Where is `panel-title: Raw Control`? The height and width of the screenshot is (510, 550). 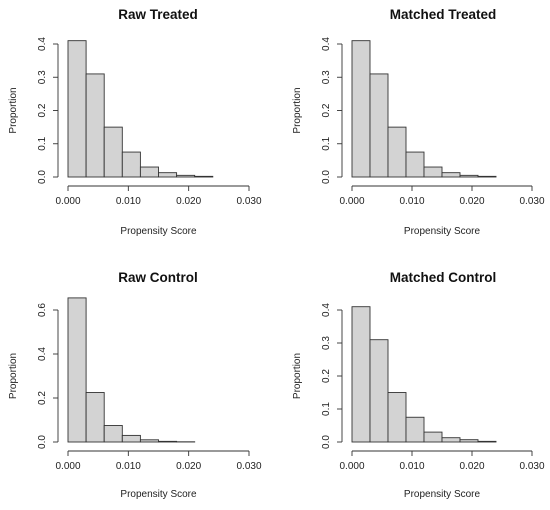 panel-title: Raw Control is located at coordinates (158, 277).